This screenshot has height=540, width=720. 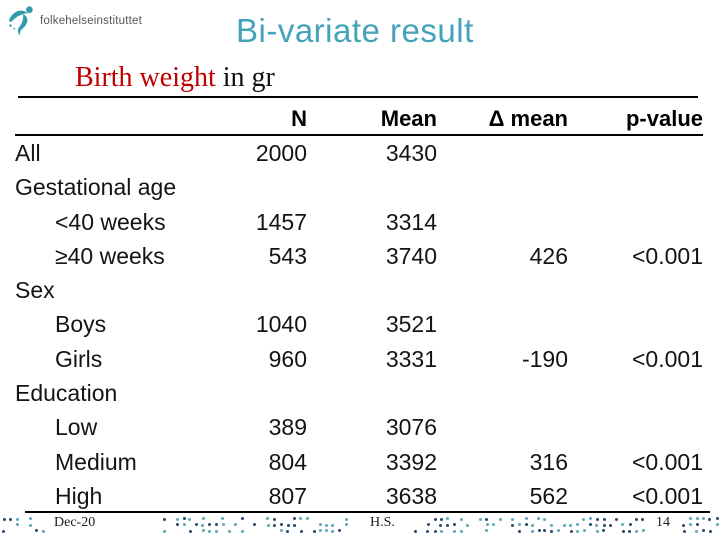 I want to click on subtitle-rest: in gr, so click(x=245, y=77).